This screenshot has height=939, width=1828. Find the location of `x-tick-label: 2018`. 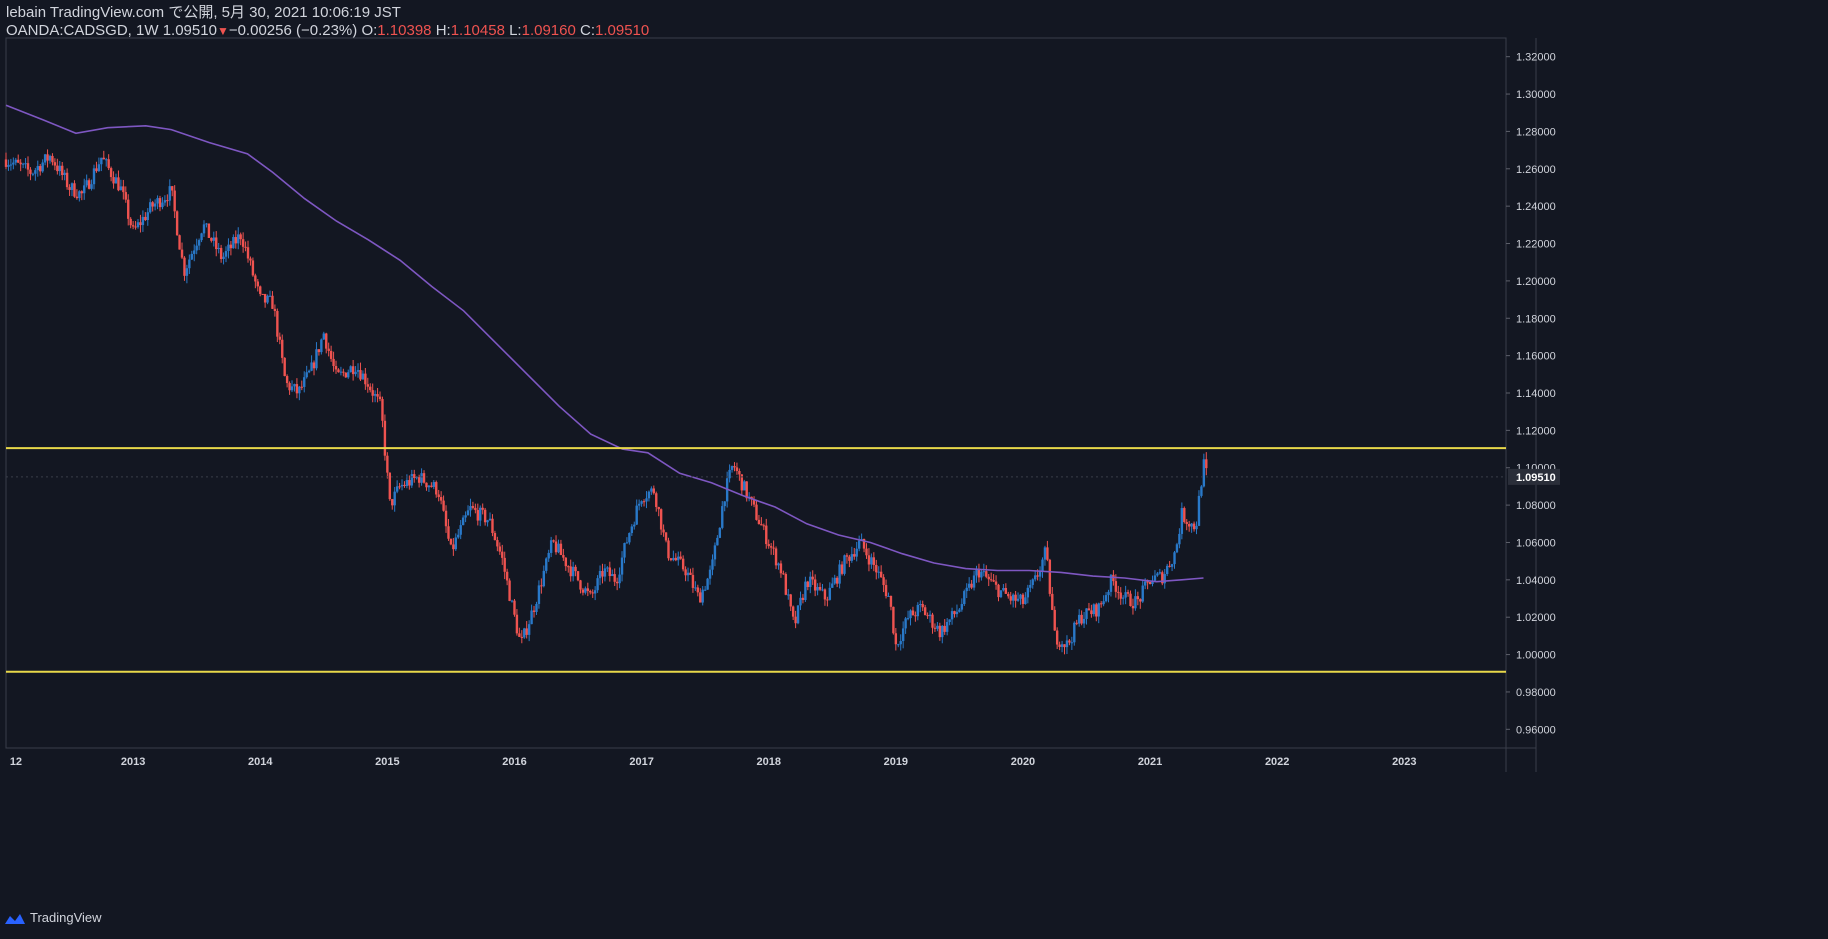

x-tick-label: 2018 is located at coordinates (768, 762).